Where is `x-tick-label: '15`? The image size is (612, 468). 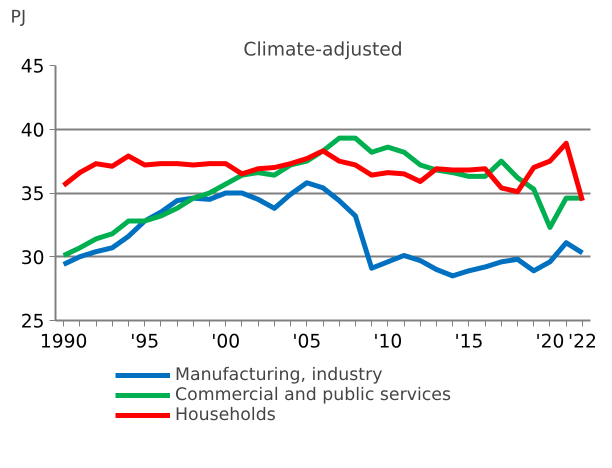 x-tick-label: '15 is located at coordinates (469, 342).